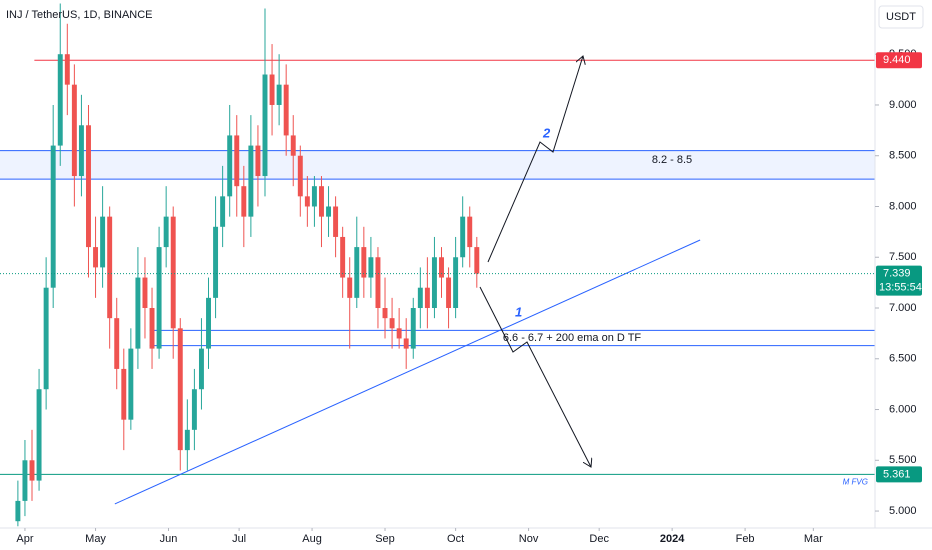 The width and height of the screenshot is (932, 550). Describe the element at coordinates (903, 460) in the screenshot. I see `y-tick-label: 5.500` at that location.